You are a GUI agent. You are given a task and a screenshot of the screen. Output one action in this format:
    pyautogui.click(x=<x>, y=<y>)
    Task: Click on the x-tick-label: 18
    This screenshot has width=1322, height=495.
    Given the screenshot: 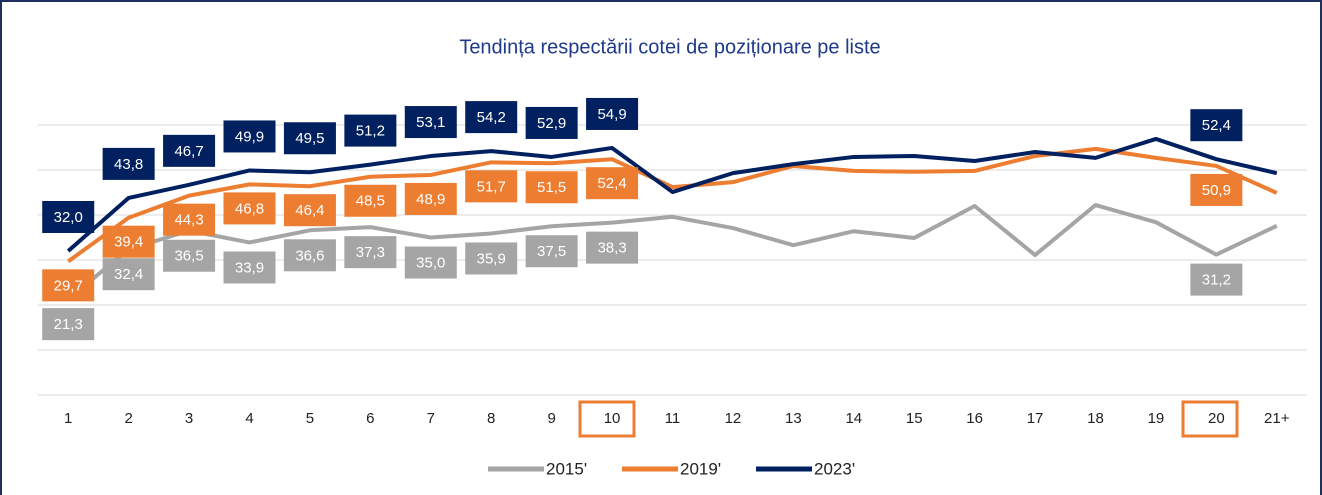 What is the action you would take?
    pyautogui.click(x=1095, y=418)
    